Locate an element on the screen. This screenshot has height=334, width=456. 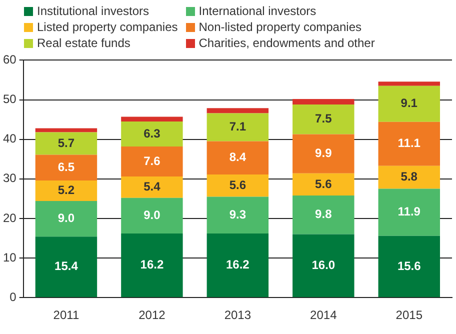
data-label: 9.3 is located at coordinates (237, 214).